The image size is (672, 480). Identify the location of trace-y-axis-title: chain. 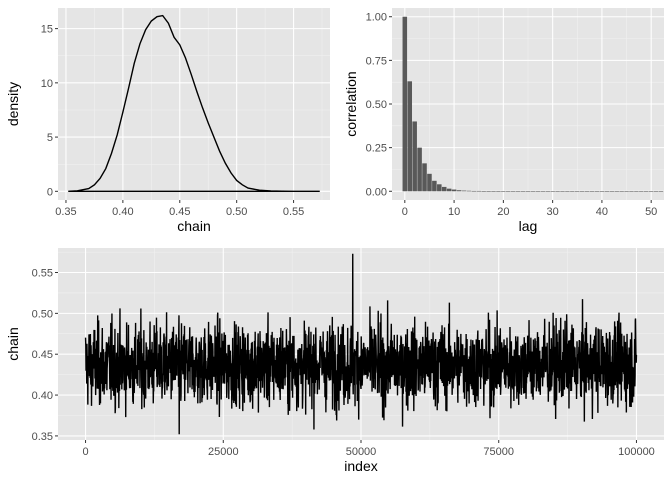
(13, 343).